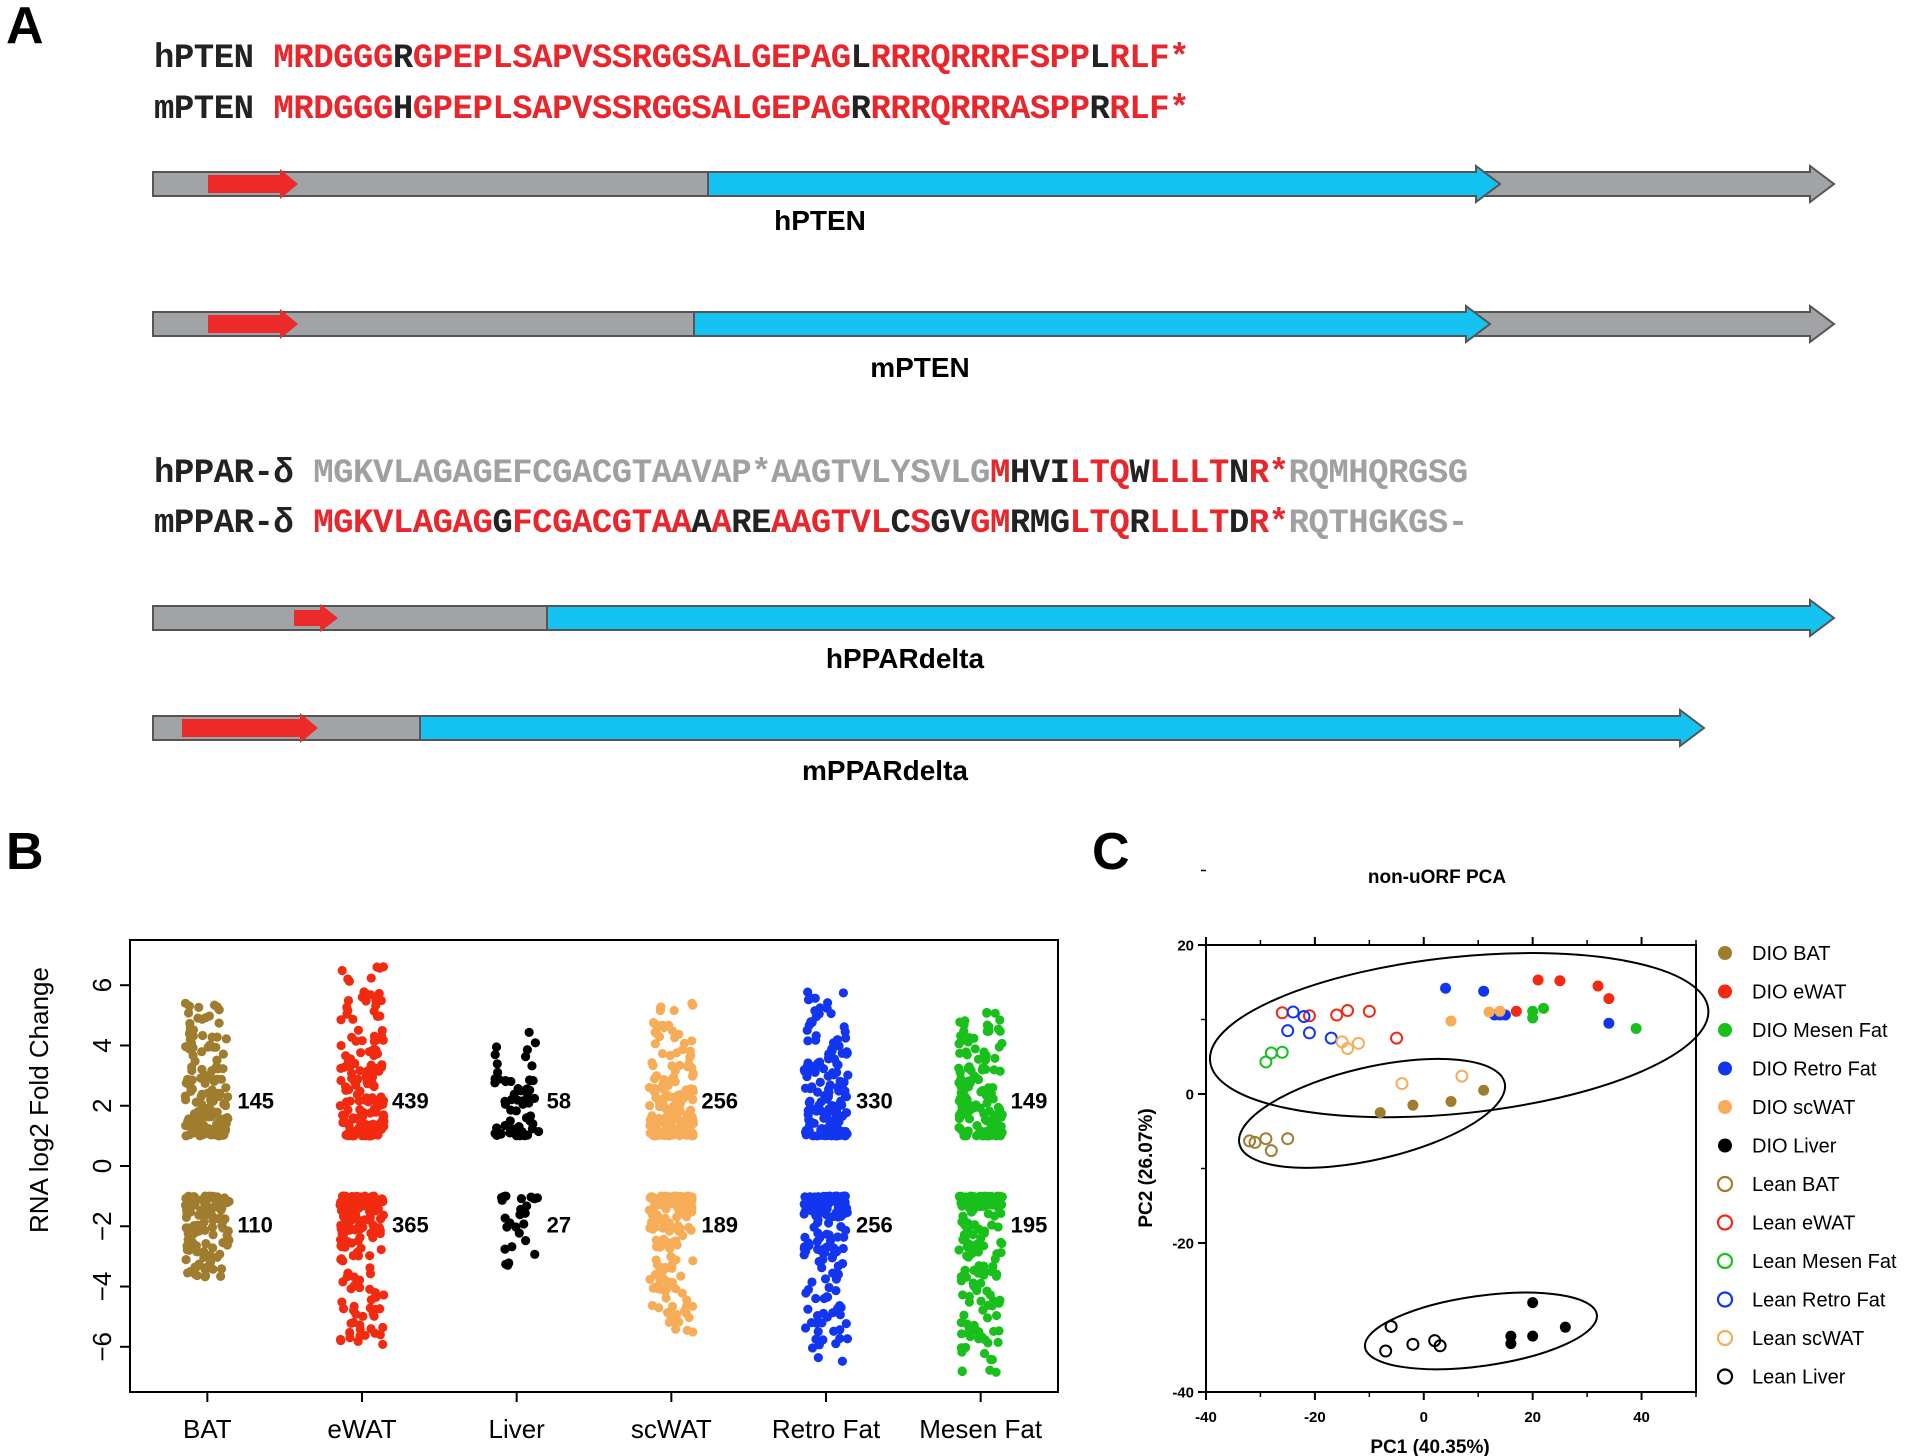  I want to click on y-tick-label: −6, so click(102, 1347).